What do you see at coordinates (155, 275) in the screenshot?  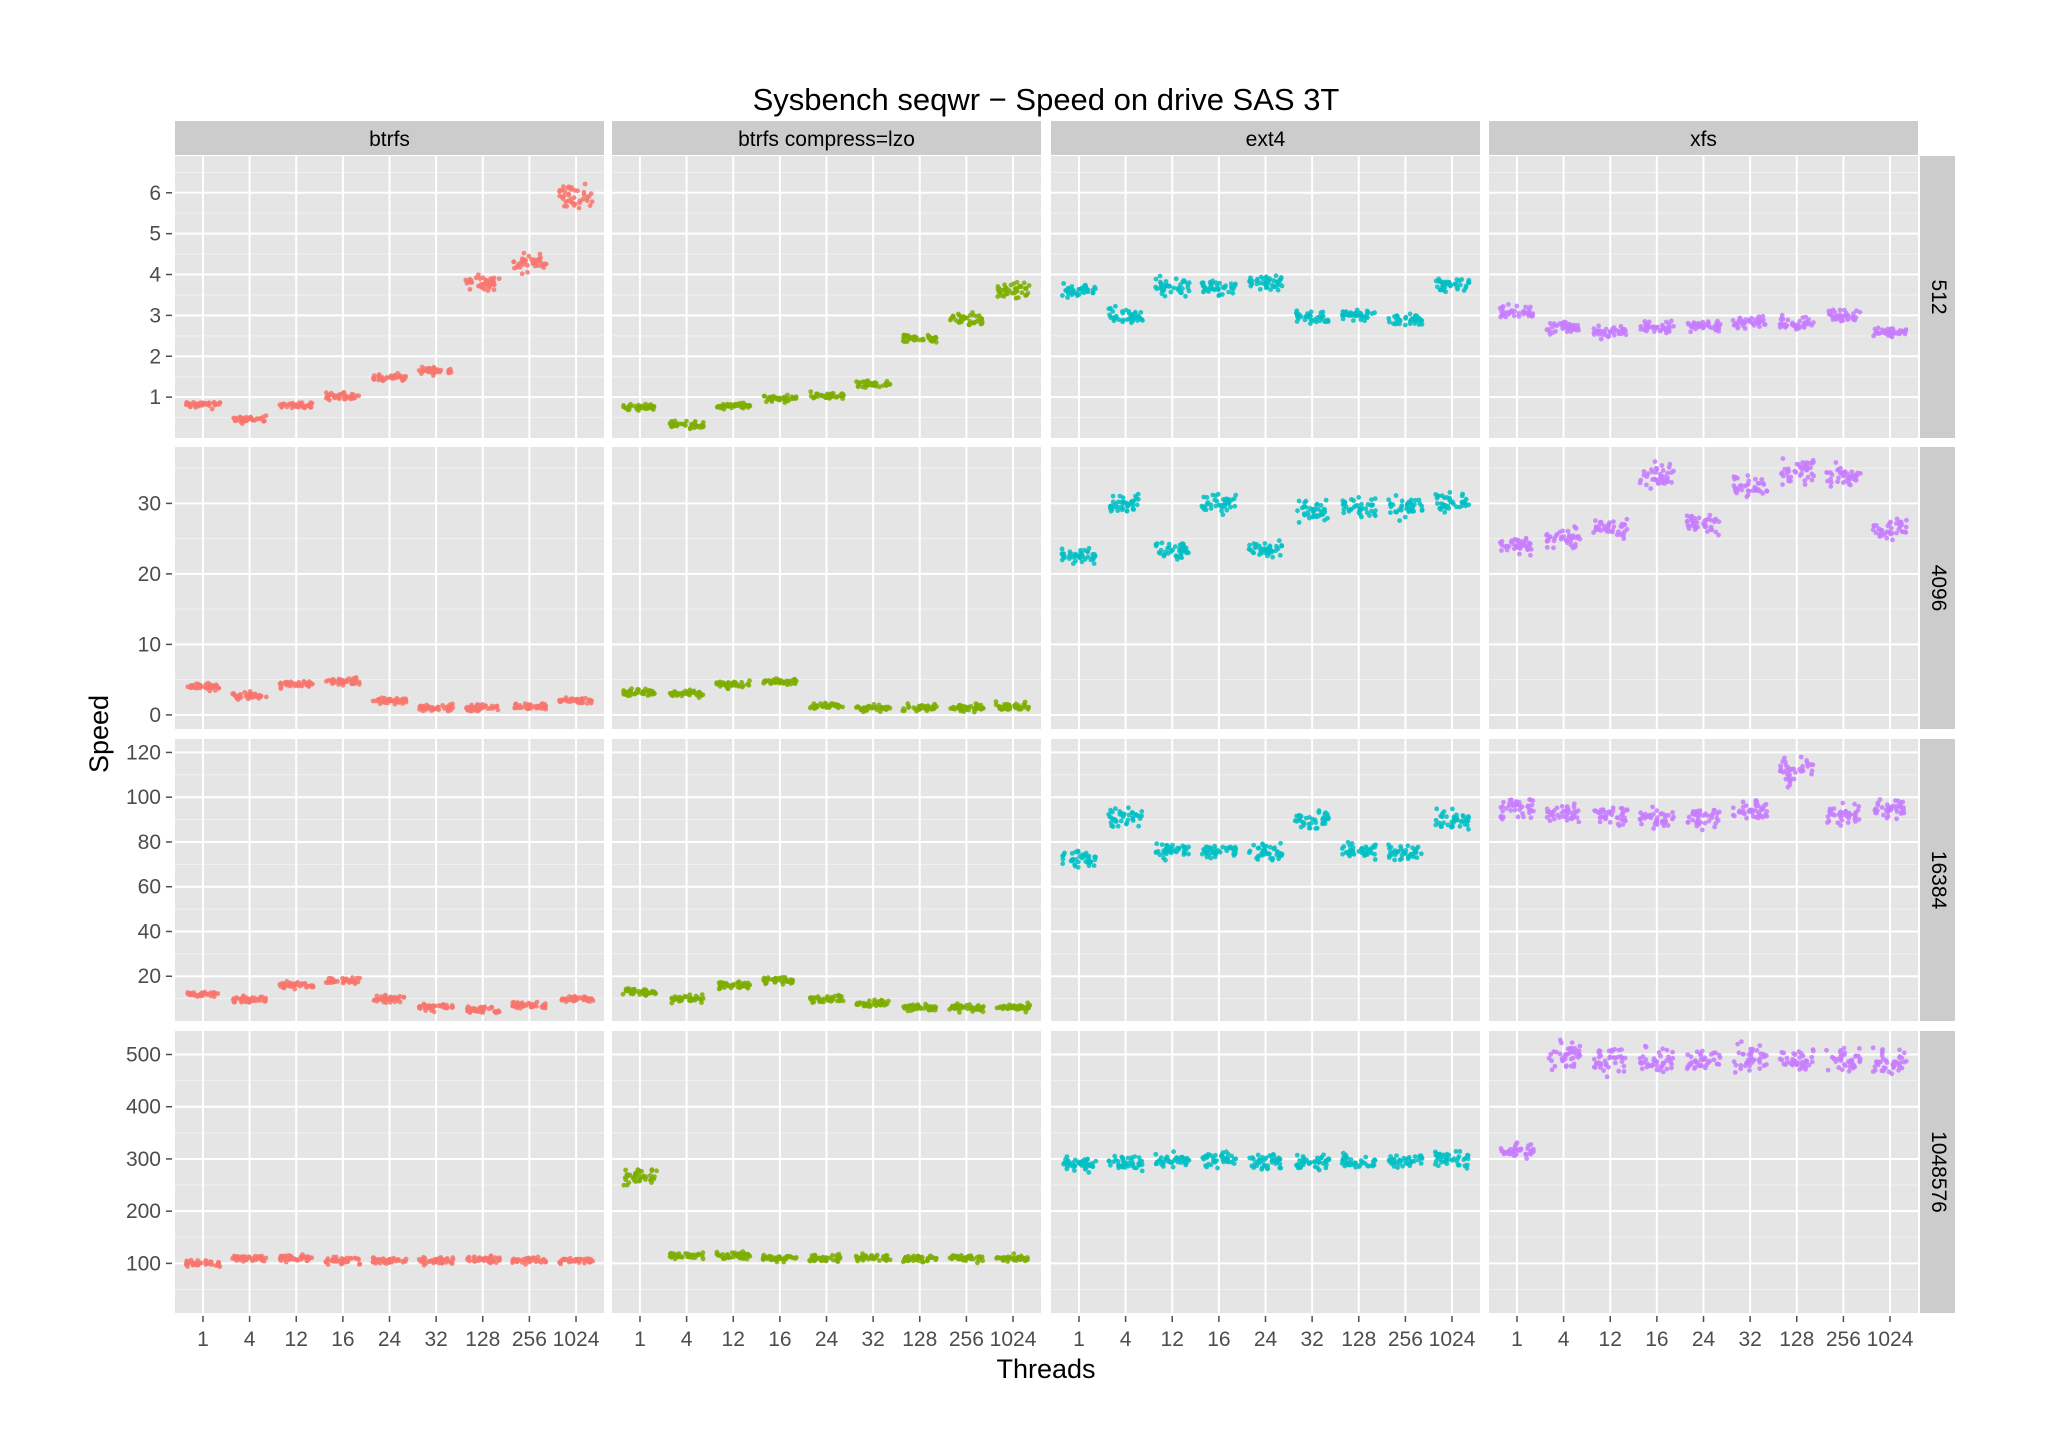 I see `y-tick-label: 4` at bounding box center [155, 275].